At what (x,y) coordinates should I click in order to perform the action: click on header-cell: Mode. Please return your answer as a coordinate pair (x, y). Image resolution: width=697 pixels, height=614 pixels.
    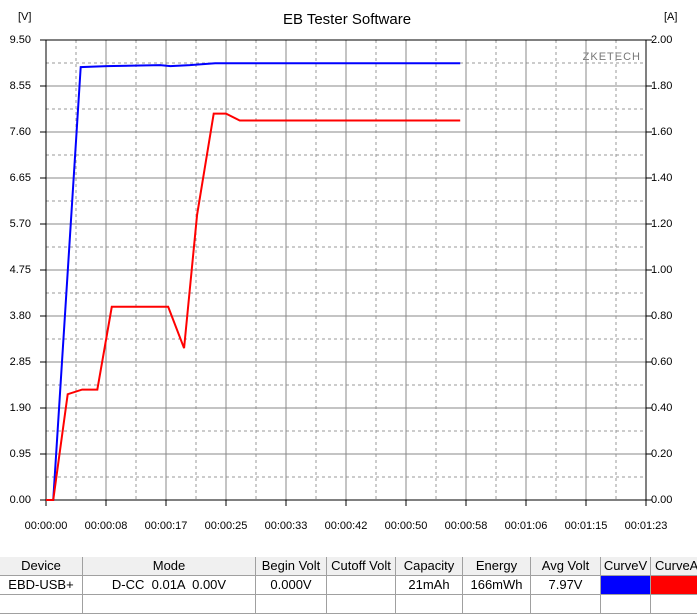
    Looking at the image, I should click on (169, 566).